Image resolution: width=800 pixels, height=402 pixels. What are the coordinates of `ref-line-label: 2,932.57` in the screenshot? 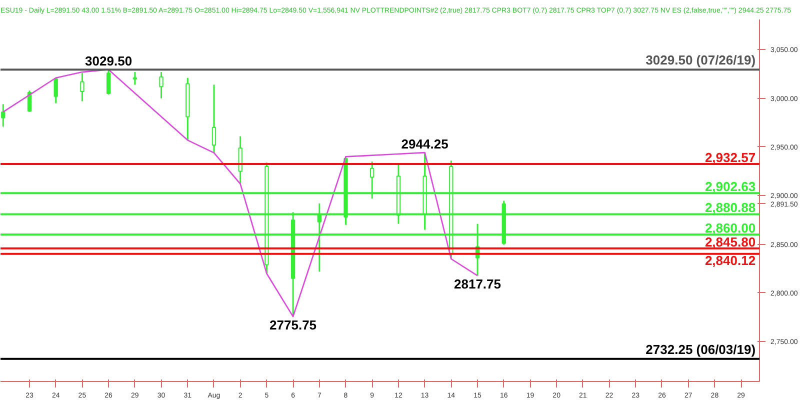 It's located at (730, 157).